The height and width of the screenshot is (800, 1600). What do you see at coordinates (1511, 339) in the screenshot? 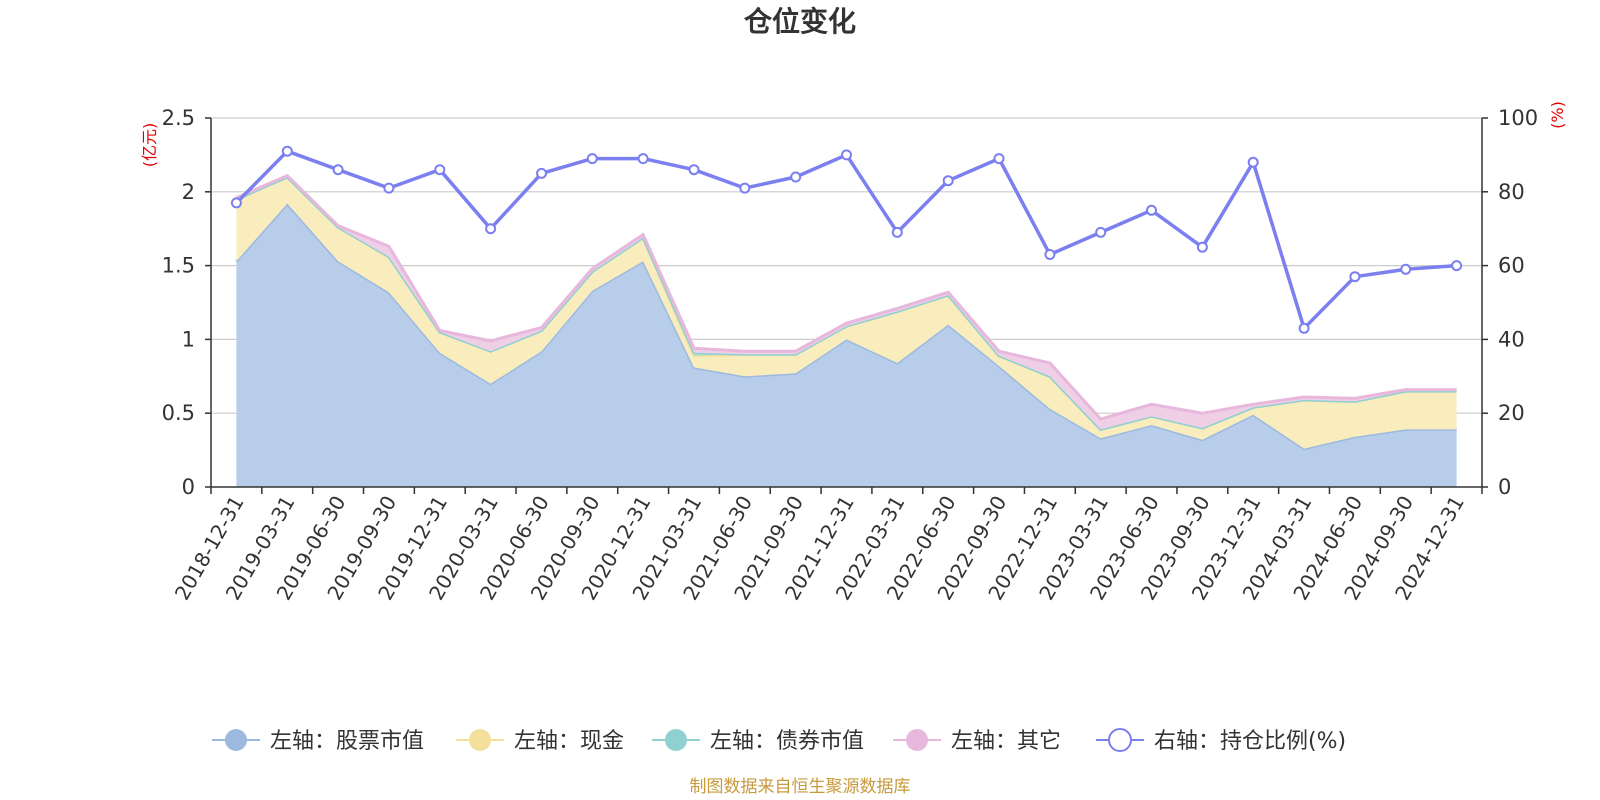
I see `right-axis-tick-label: 40` at bounding box center [1511, 339].